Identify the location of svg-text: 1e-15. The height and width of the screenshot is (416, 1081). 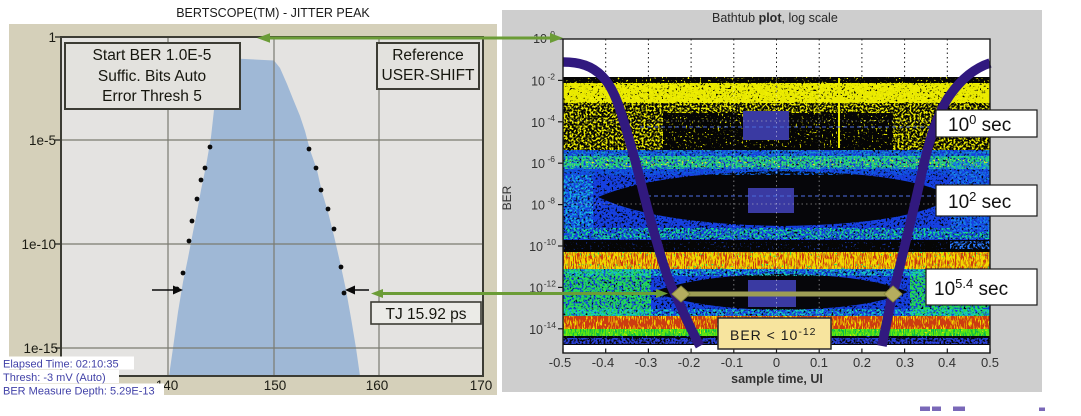
(40, 348).